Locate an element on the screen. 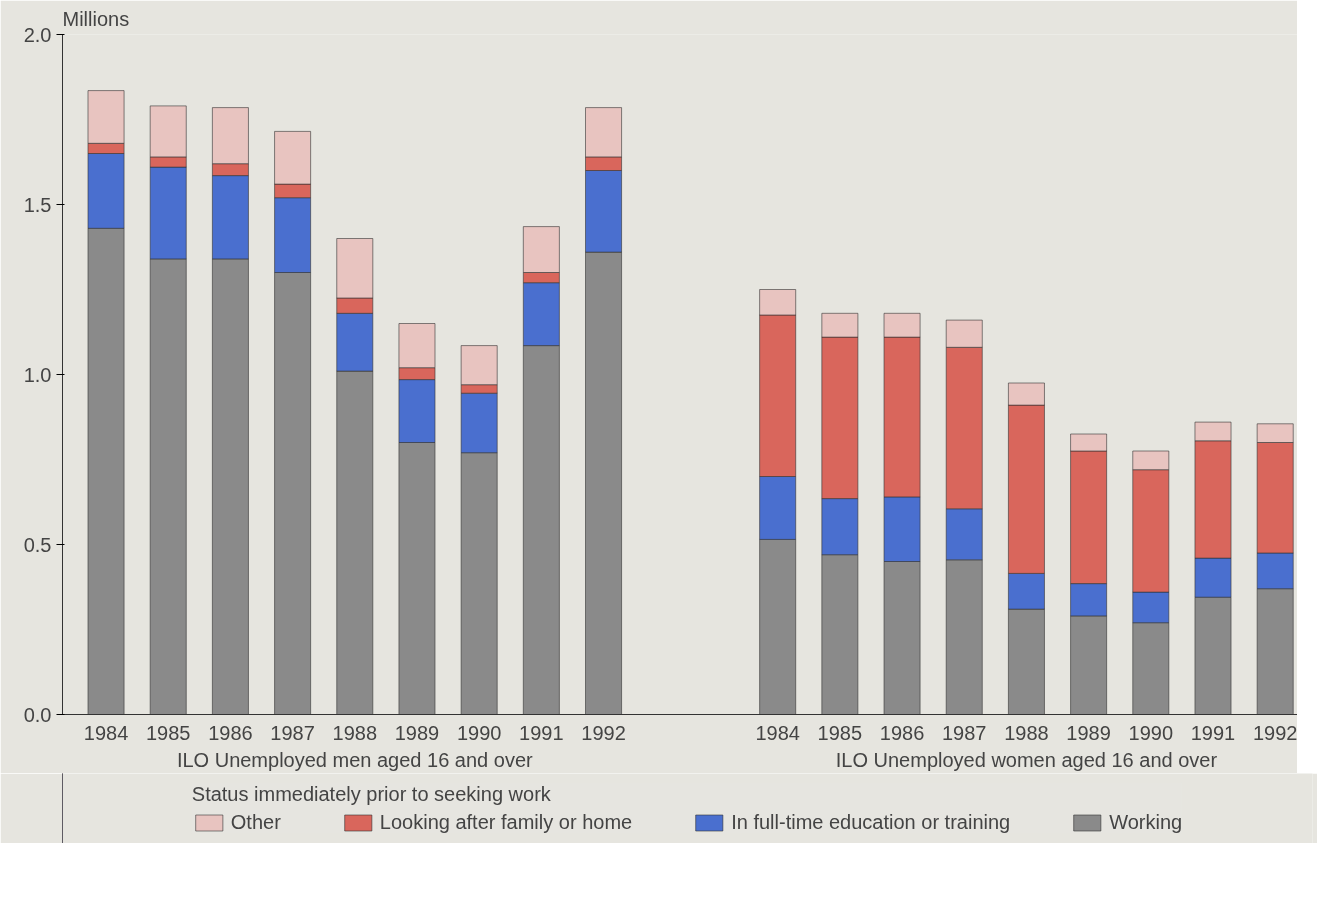 The width and height of the screenshot is (1321, 901). y-axis-title: Millions is located at coordinates (96, 18).